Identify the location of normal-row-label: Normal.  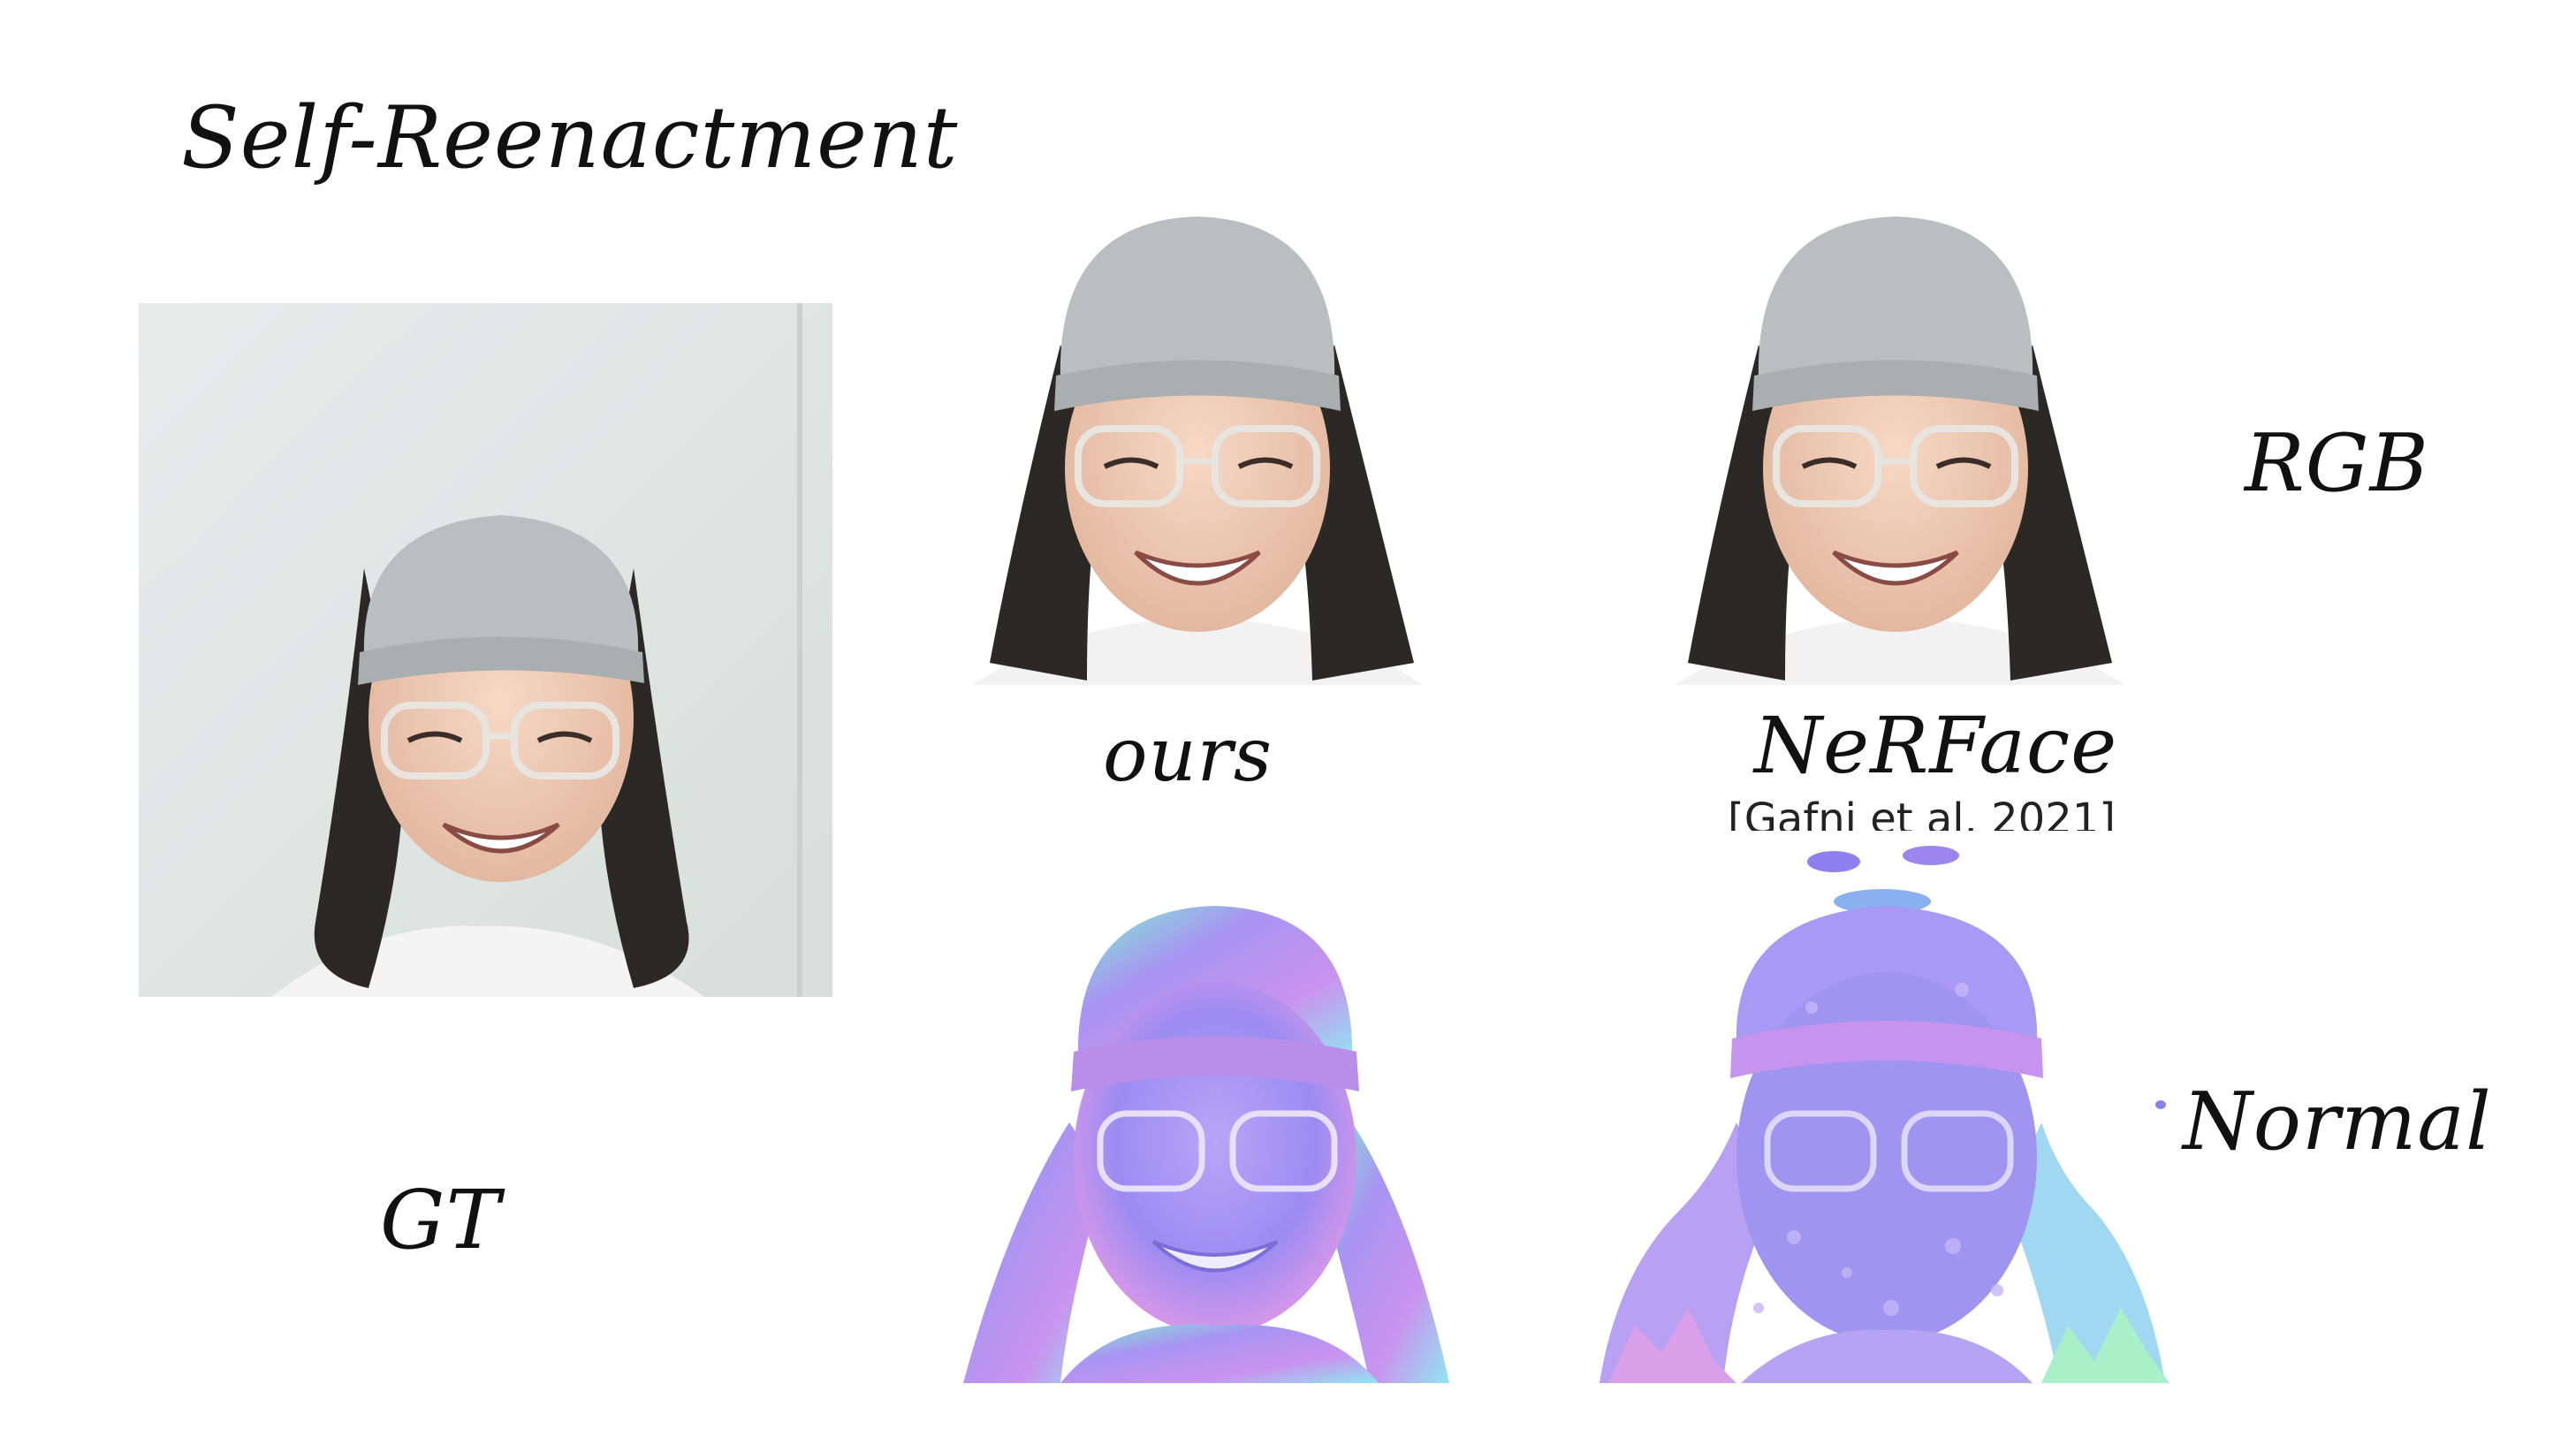
(2337, 1122).